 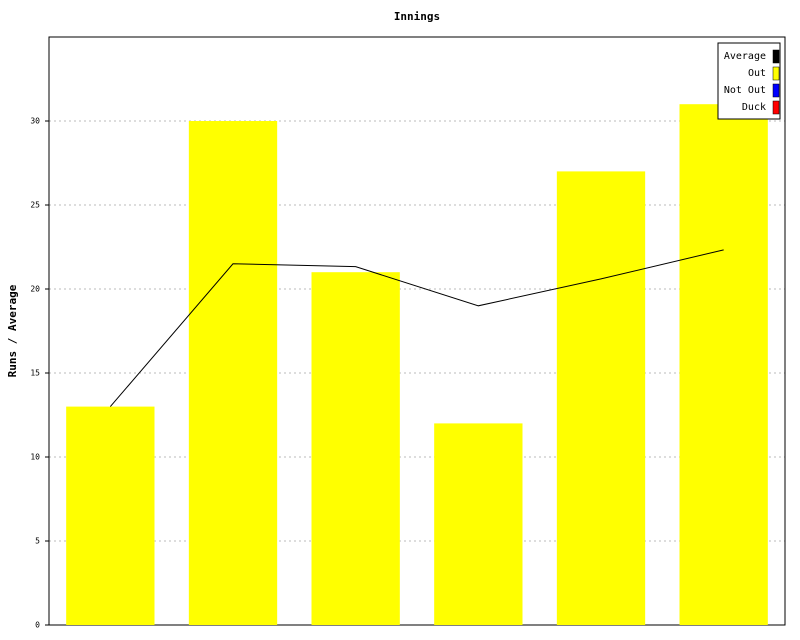 I want to click on y-tick-label: 15, so click(x=35, y=373).